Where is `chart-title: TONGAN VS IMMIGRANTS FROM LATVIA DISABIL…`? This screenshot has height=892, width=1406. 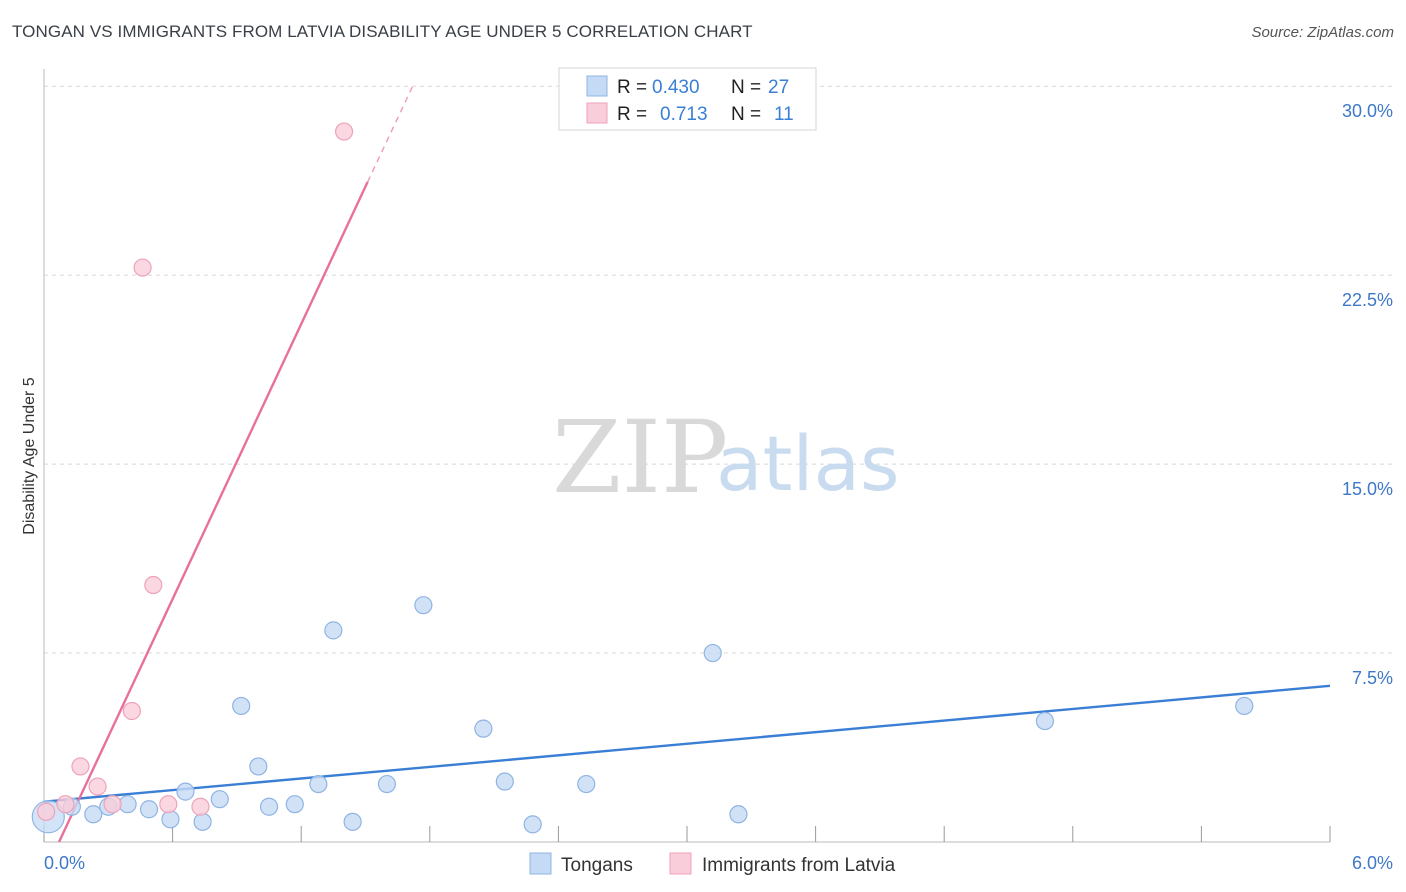
chart-title: TONGAN VS IMMIGRANTS FROM LATVIA DISABIL… is located at coordinates (382, 31).